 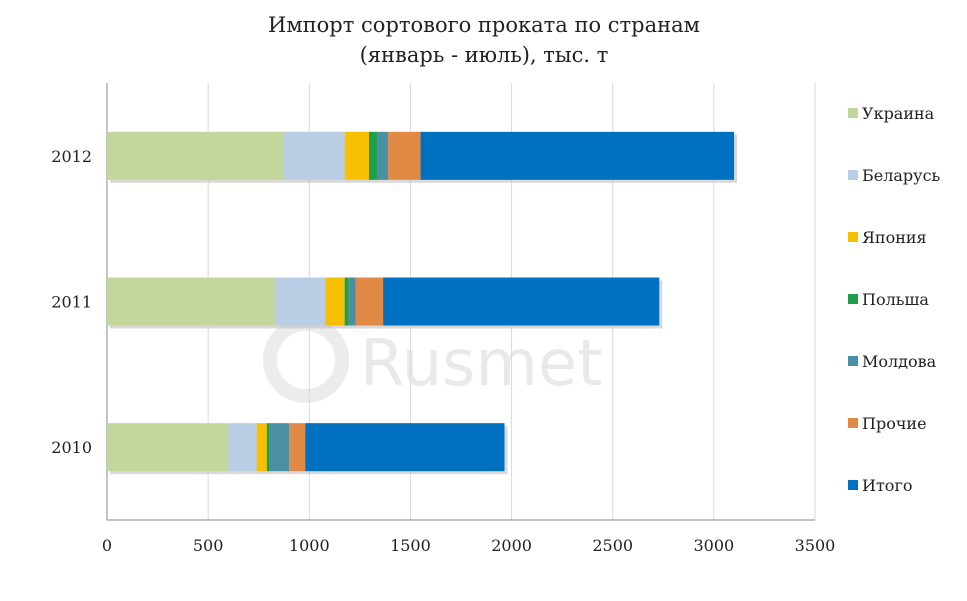 What do you see at coordinates (468, 545) in the screenshot?
I see `x-tick-labels: 0 500 1000 1500 2000 2500 3000 3500` at bounding box center [468, 545].